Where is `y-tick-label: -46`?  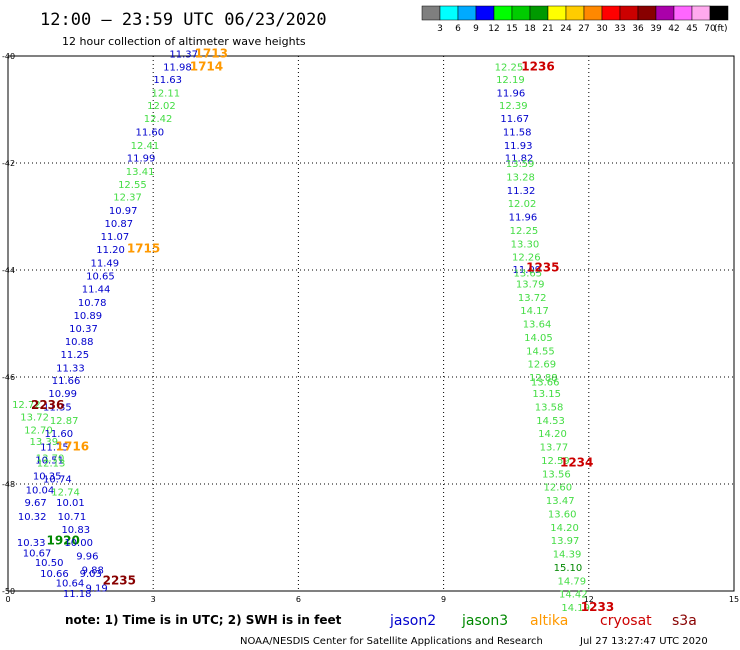 y-tick-label: -46 is located at coordinates (8, 377).